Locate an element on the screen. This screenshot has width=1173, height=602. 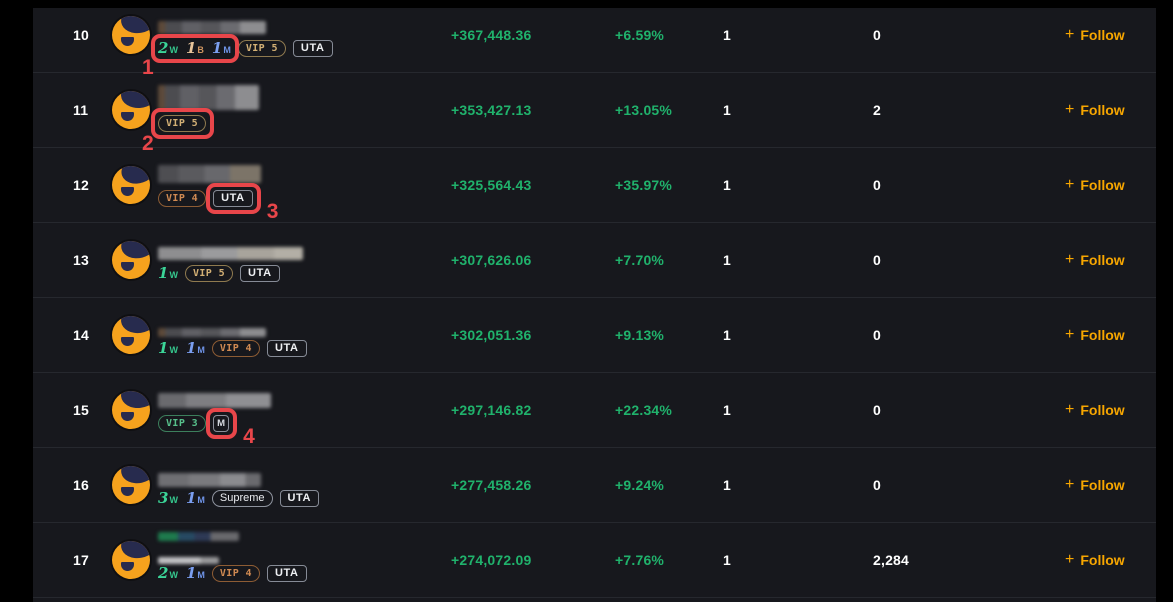
table-row: 11 VIP 5 2 +353,427.13 +13.05% 1 2 + Follow is located at coordinates (594, 113).